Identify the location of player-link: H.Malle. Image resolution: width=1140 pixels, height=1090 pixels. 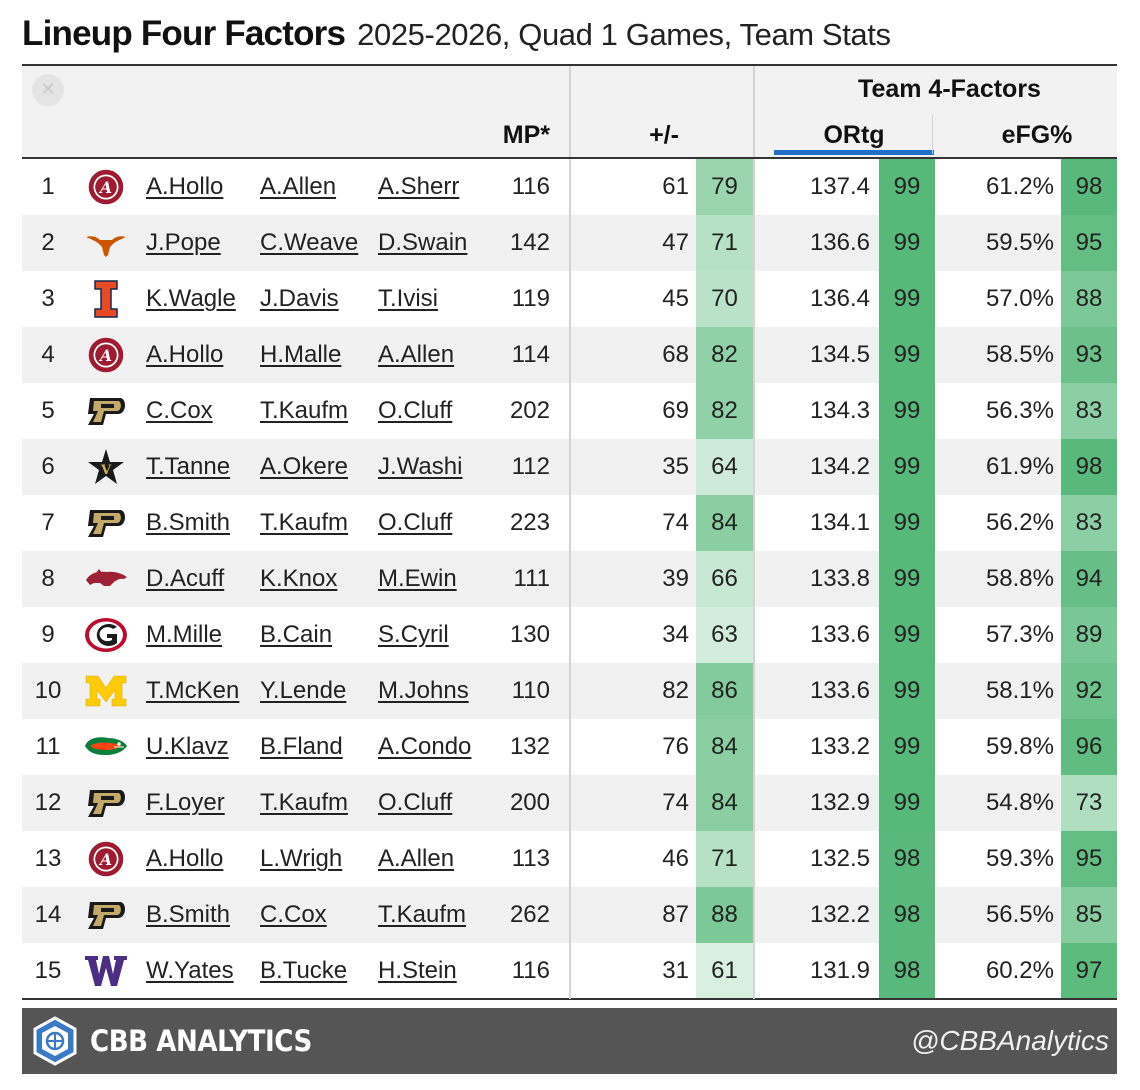
(301, 354).